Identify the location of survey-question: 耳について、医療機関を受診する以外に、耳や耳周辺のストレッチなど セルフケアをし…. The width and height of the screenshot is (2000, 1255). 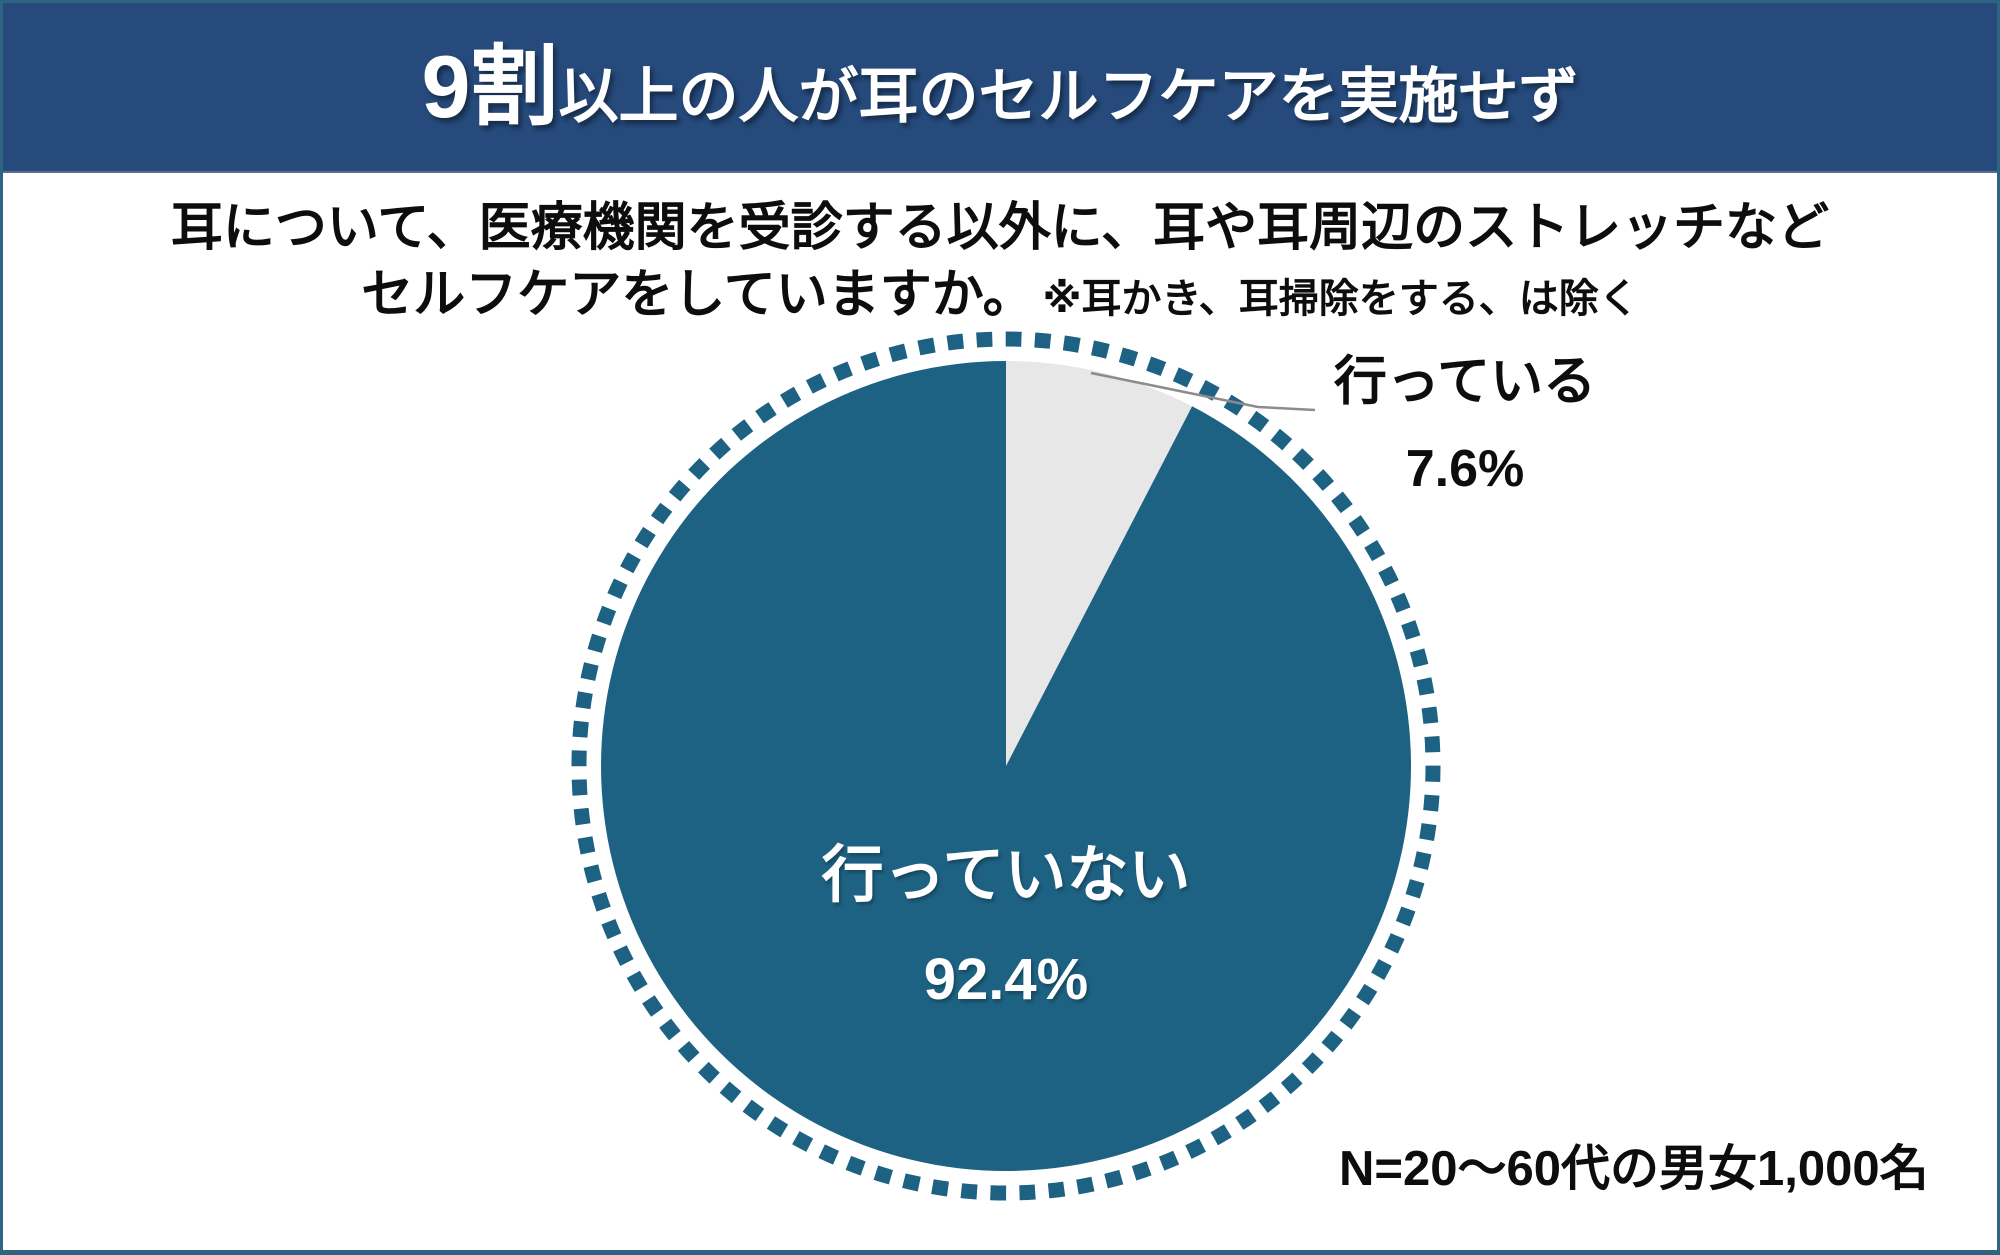
(1000, 264).